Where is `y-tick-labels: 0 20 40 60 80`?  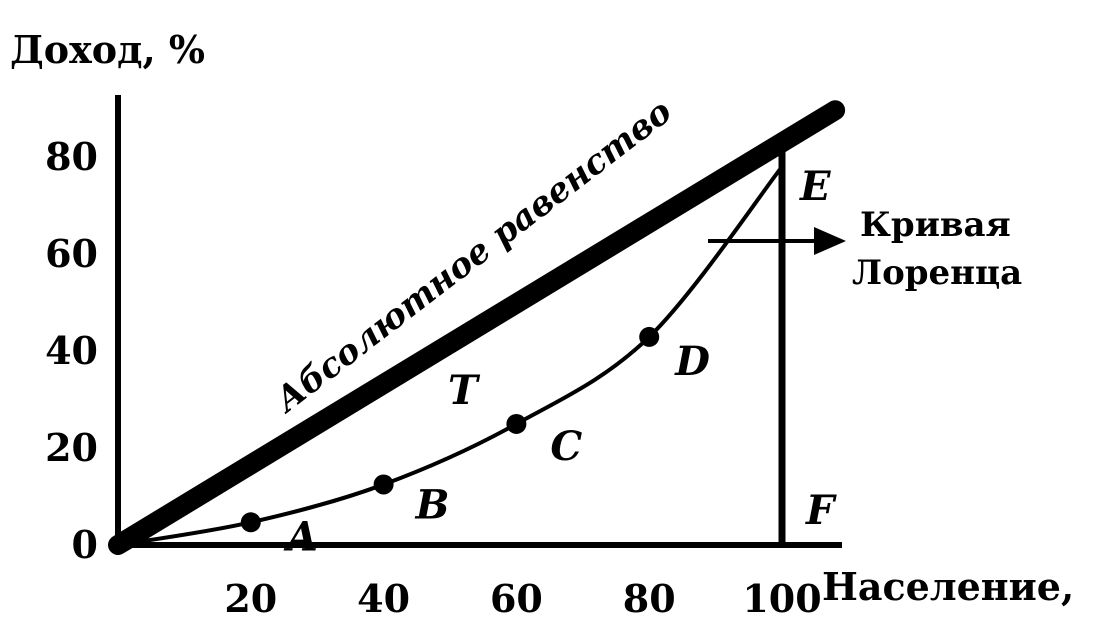 y-tick-labels: 0 20 40 60 80 is located at coordinates (71, 350).